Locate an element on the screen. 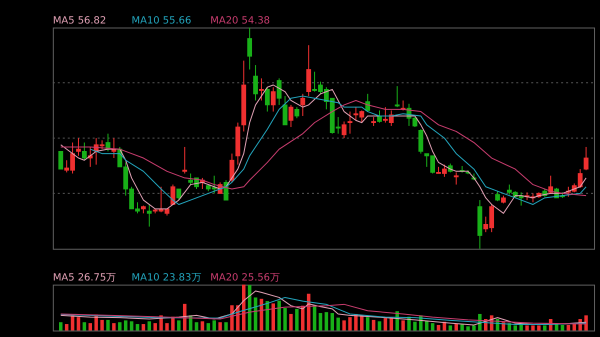  text: MA10 23.83万 is located at coordinates (167, 278).